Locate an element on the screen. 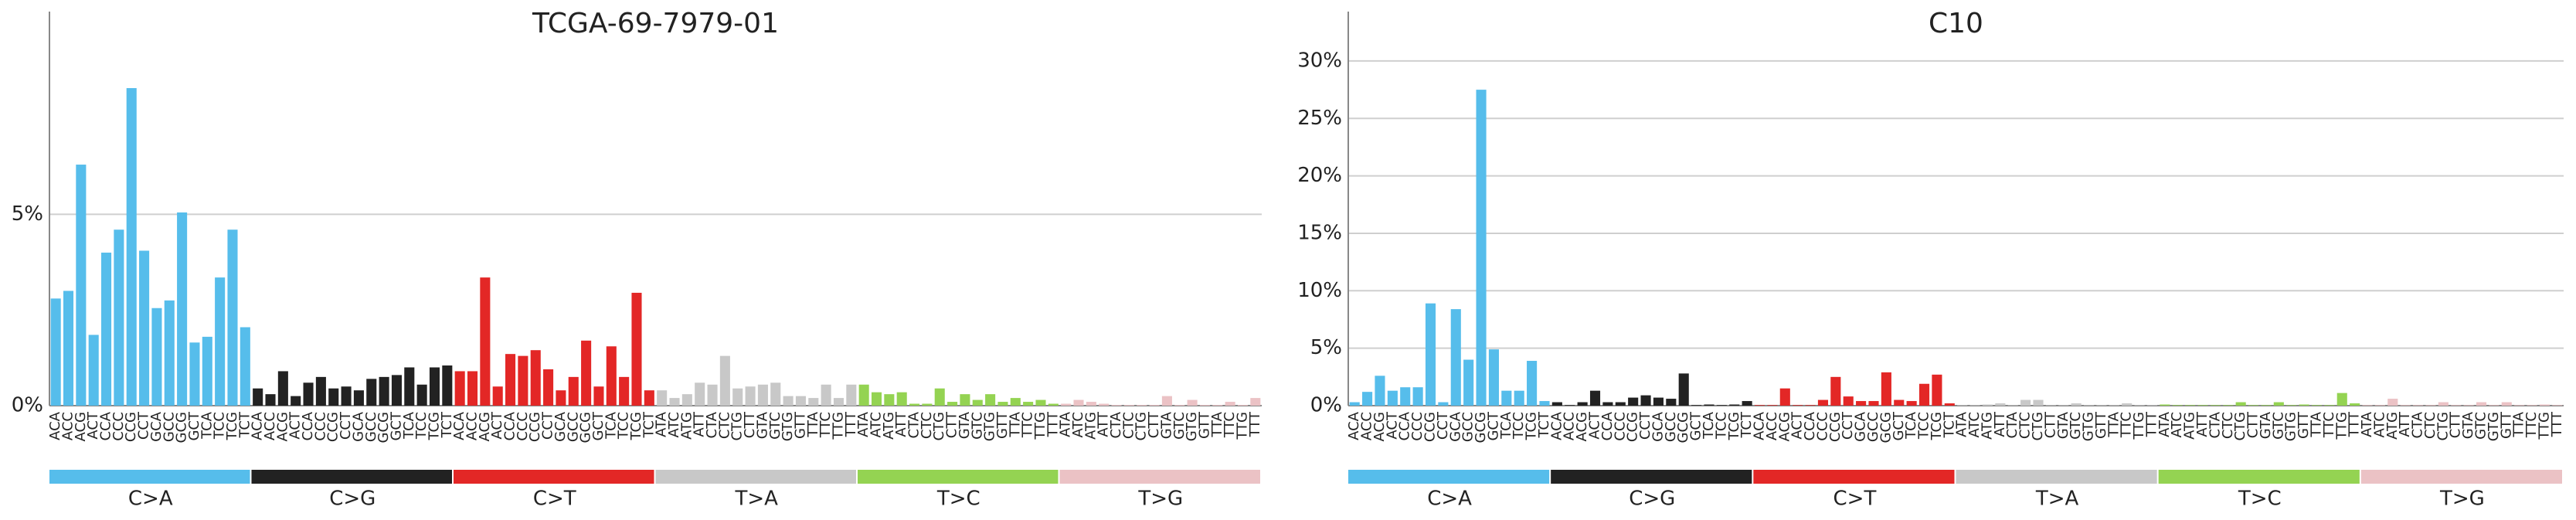 This screenshot has width=2576, height=520. y-tick-label: 20% is located at coordinates (1319, 176).